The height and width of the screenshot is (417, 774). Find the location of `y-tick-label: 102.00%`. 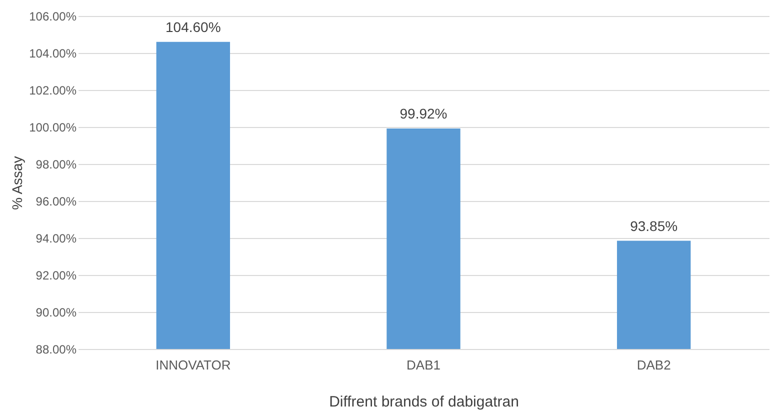

y-tick-label: 102.00% is located at coordinates (53, 91).